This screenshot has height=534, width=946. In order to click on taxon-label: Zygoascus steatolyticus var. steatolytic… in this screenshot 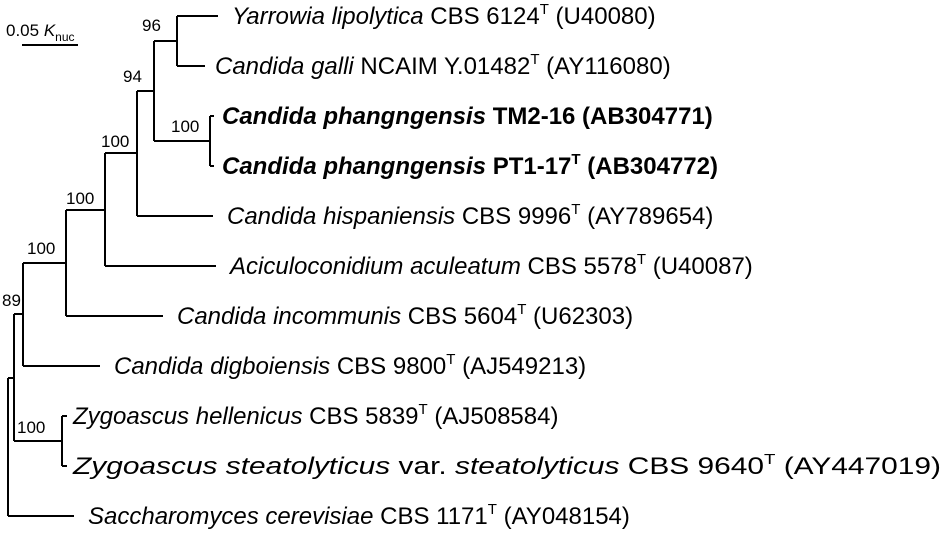, I will do `click(506, 465)`.